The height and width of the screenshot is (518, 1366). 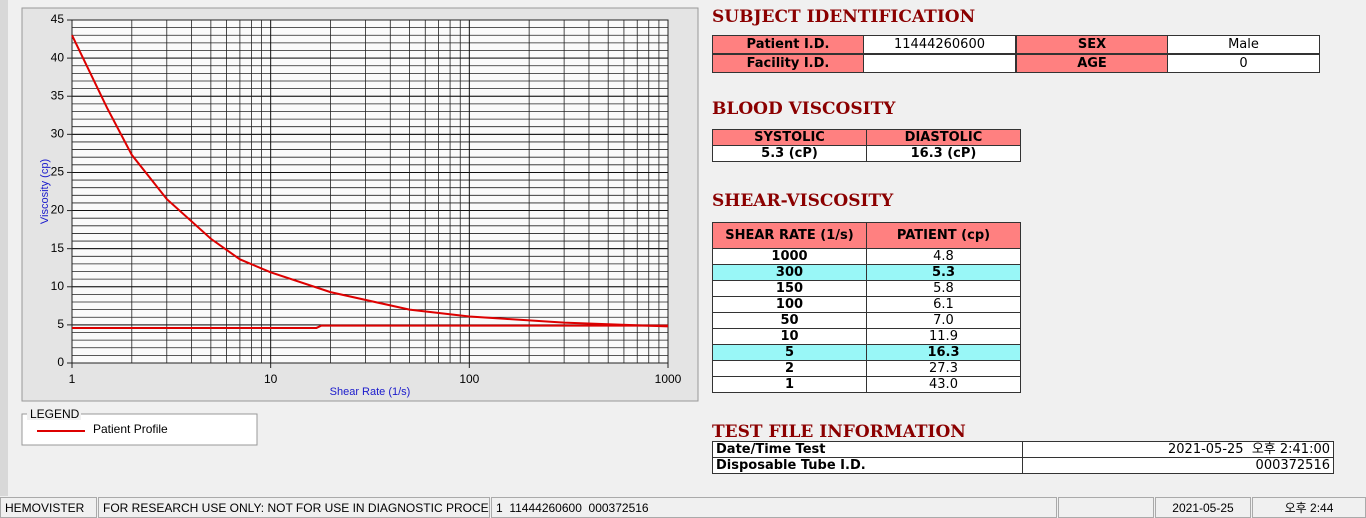 I want to click on section-title: SUBJECT IDENTIFICATION, so click(x=844, y=17).